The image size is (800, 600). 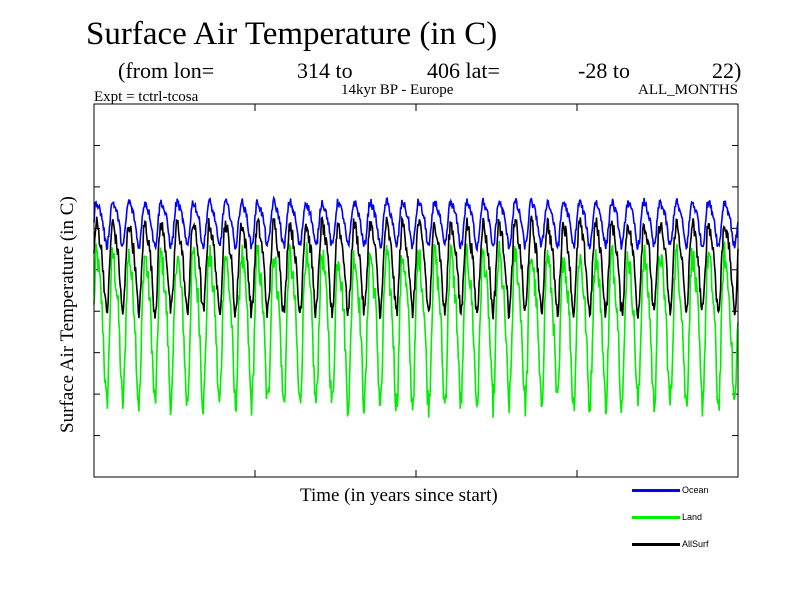 What do you see at coordinates (695, 544) in the screenshot?
I see `legend-label-allsurf: AllSurf` at bounding box center [695, 544].